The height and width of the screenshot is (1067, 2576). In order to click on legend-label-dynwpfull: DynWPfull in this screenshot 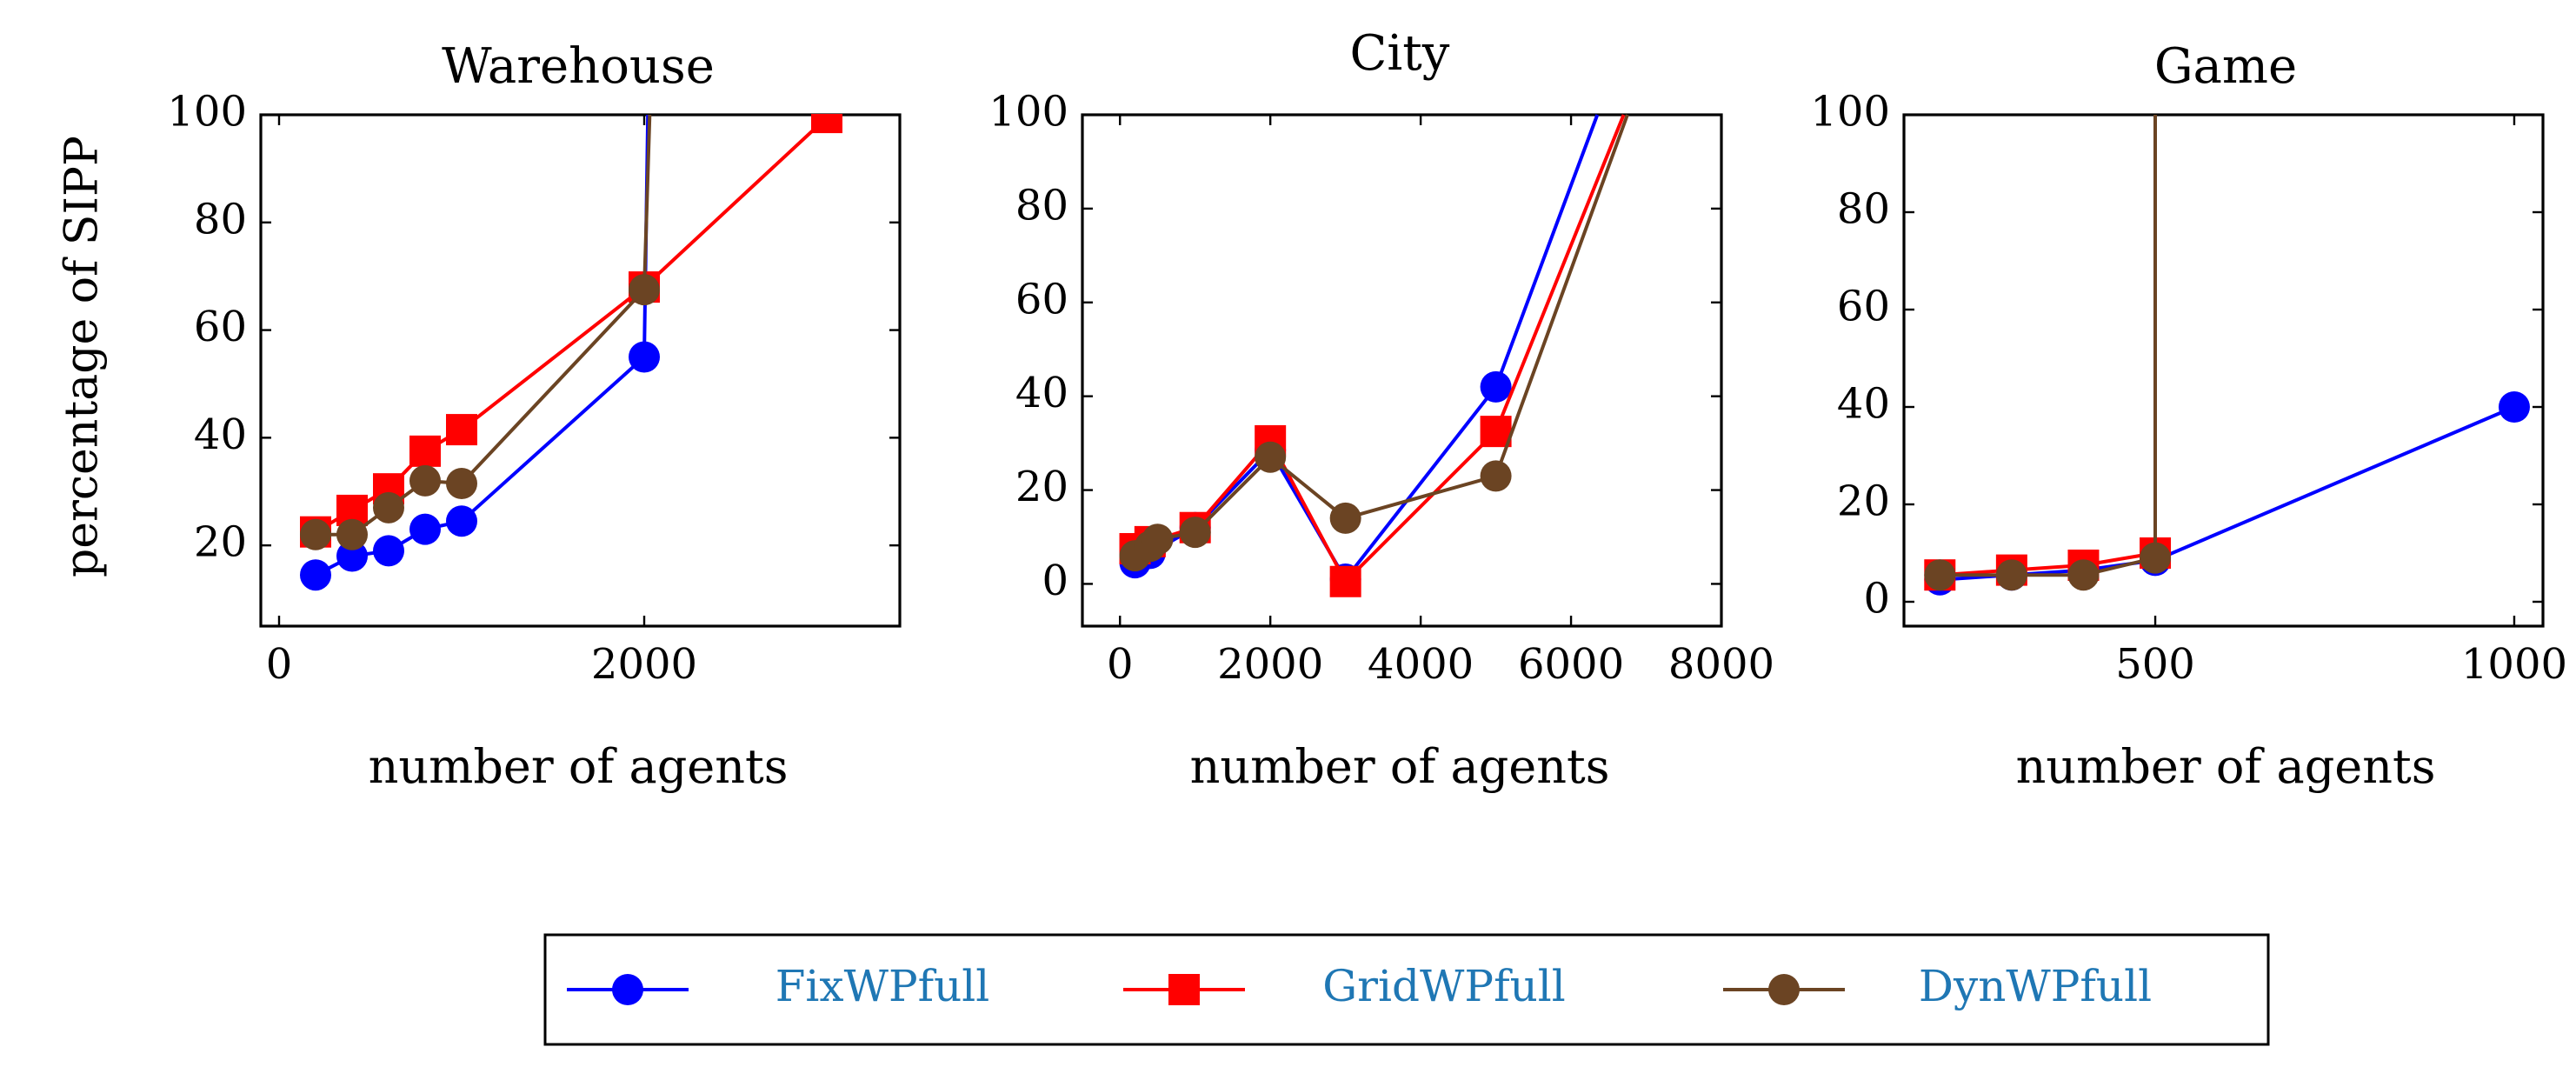, I will do `click(2035, 986)`.